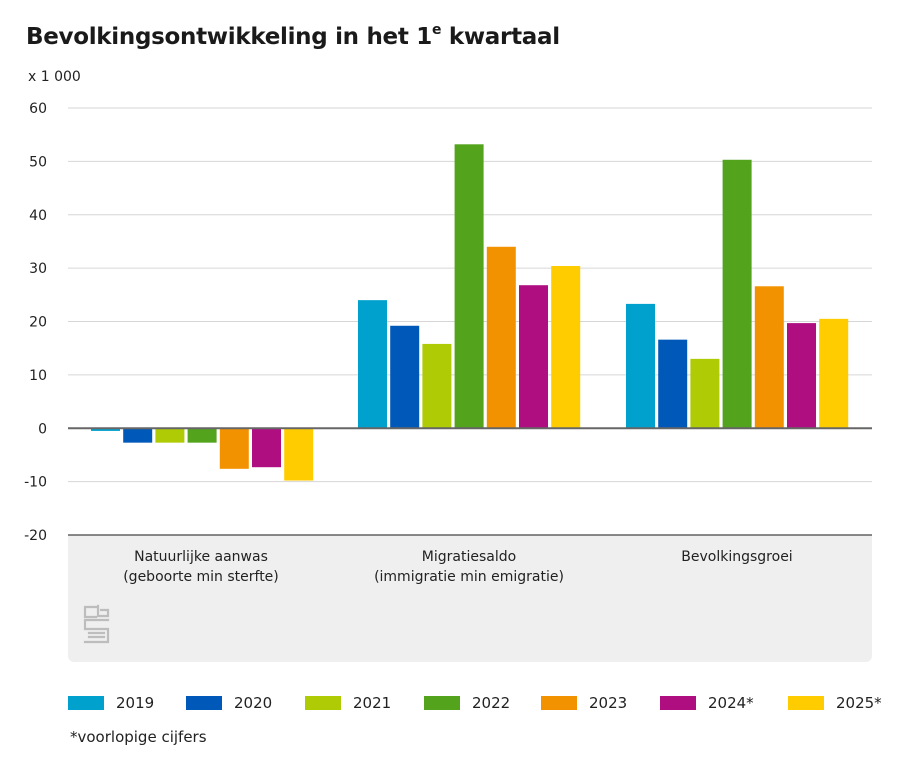 Image resolution: width=911 pixels, height=765 pixels. I want to click on cbs-logo-s, so click(96, 631).